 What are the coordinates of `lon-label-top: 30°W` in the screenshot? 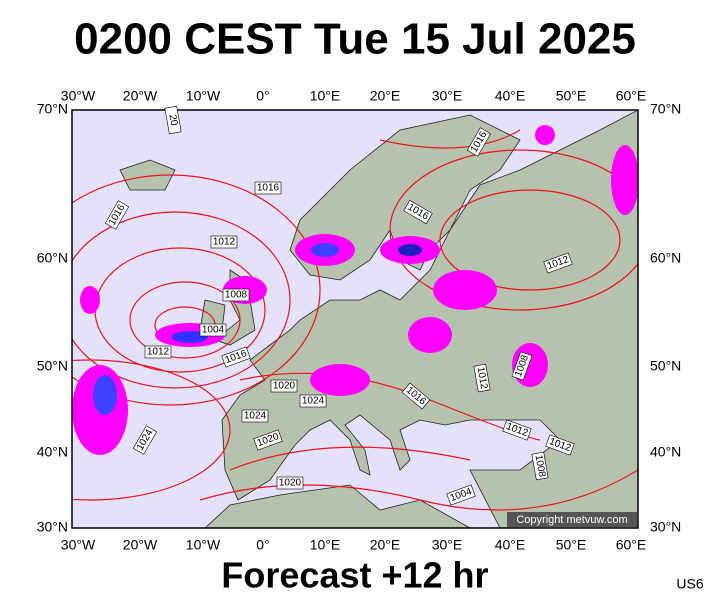 It's located at (78, 96).